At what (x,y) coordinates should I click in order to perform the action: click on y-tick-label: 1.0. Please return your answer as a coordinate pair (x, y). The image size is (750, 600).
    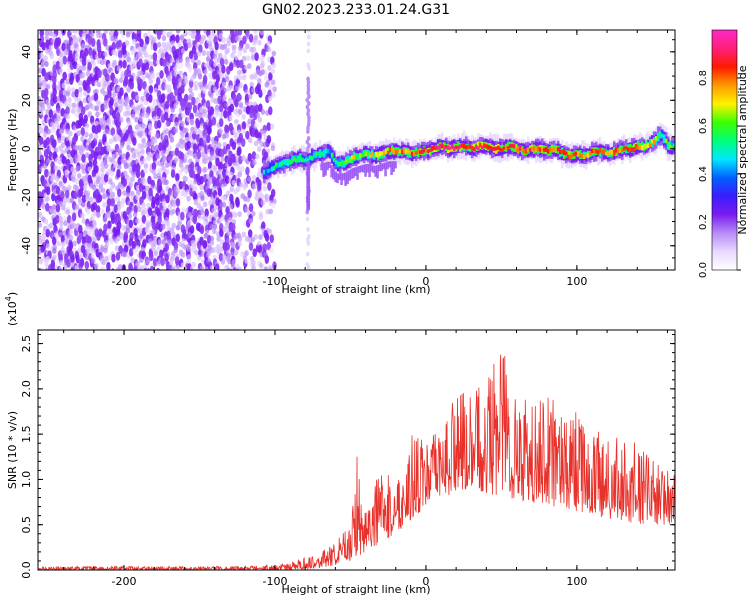
    Looking at the image, I should click on (26, 480).